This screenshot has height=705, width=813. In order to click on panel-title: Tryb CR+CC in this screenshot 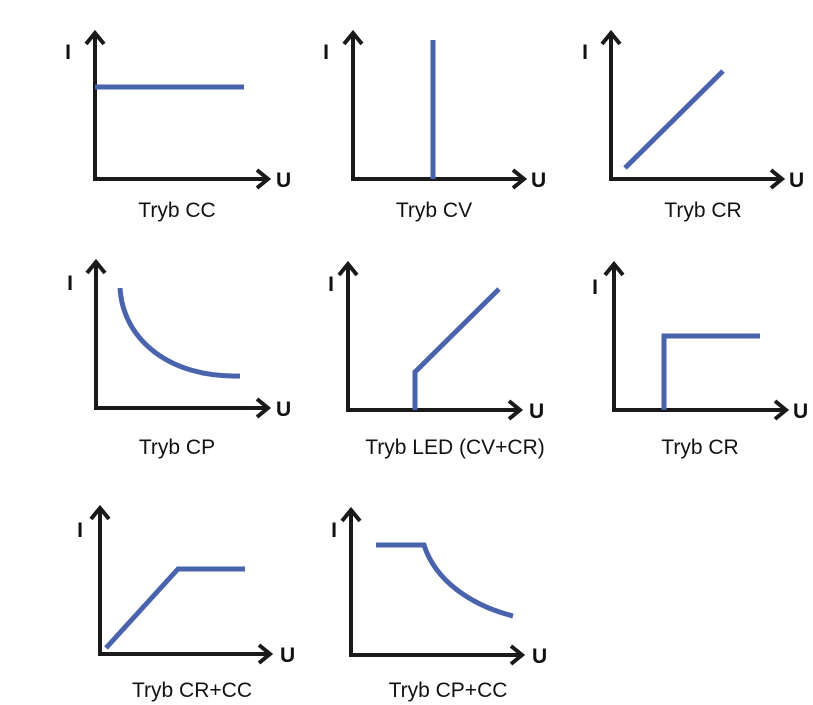, I will do `click(192, 690)`.